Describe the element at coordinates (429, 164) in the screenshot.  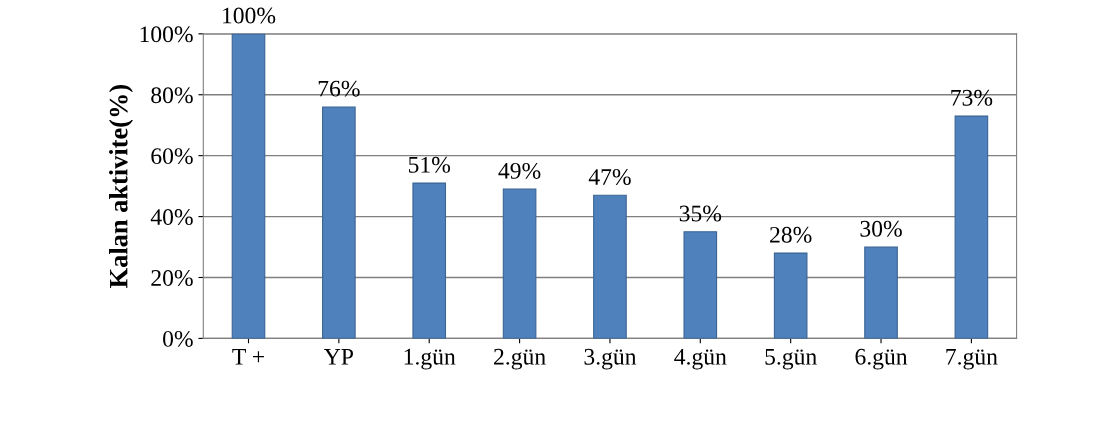
I see `data-label: 51%` at that location.